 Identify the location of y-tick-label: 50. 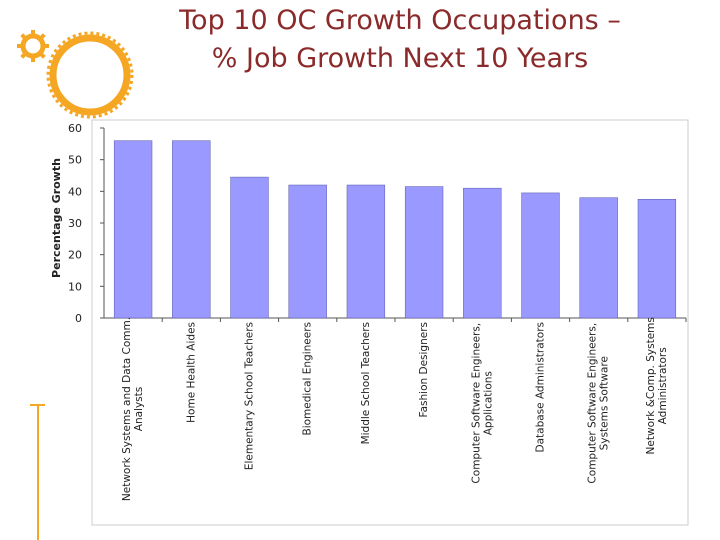
(75, 160).